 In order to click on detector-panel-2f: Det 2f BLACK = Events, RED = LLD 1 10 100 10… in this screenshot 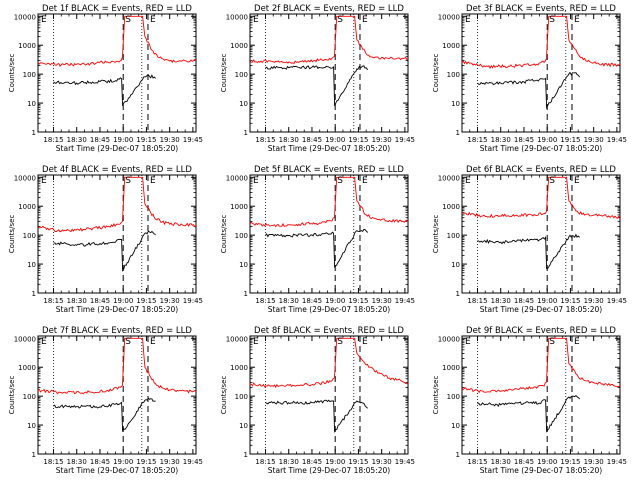, I will do `click(317, 78)`.